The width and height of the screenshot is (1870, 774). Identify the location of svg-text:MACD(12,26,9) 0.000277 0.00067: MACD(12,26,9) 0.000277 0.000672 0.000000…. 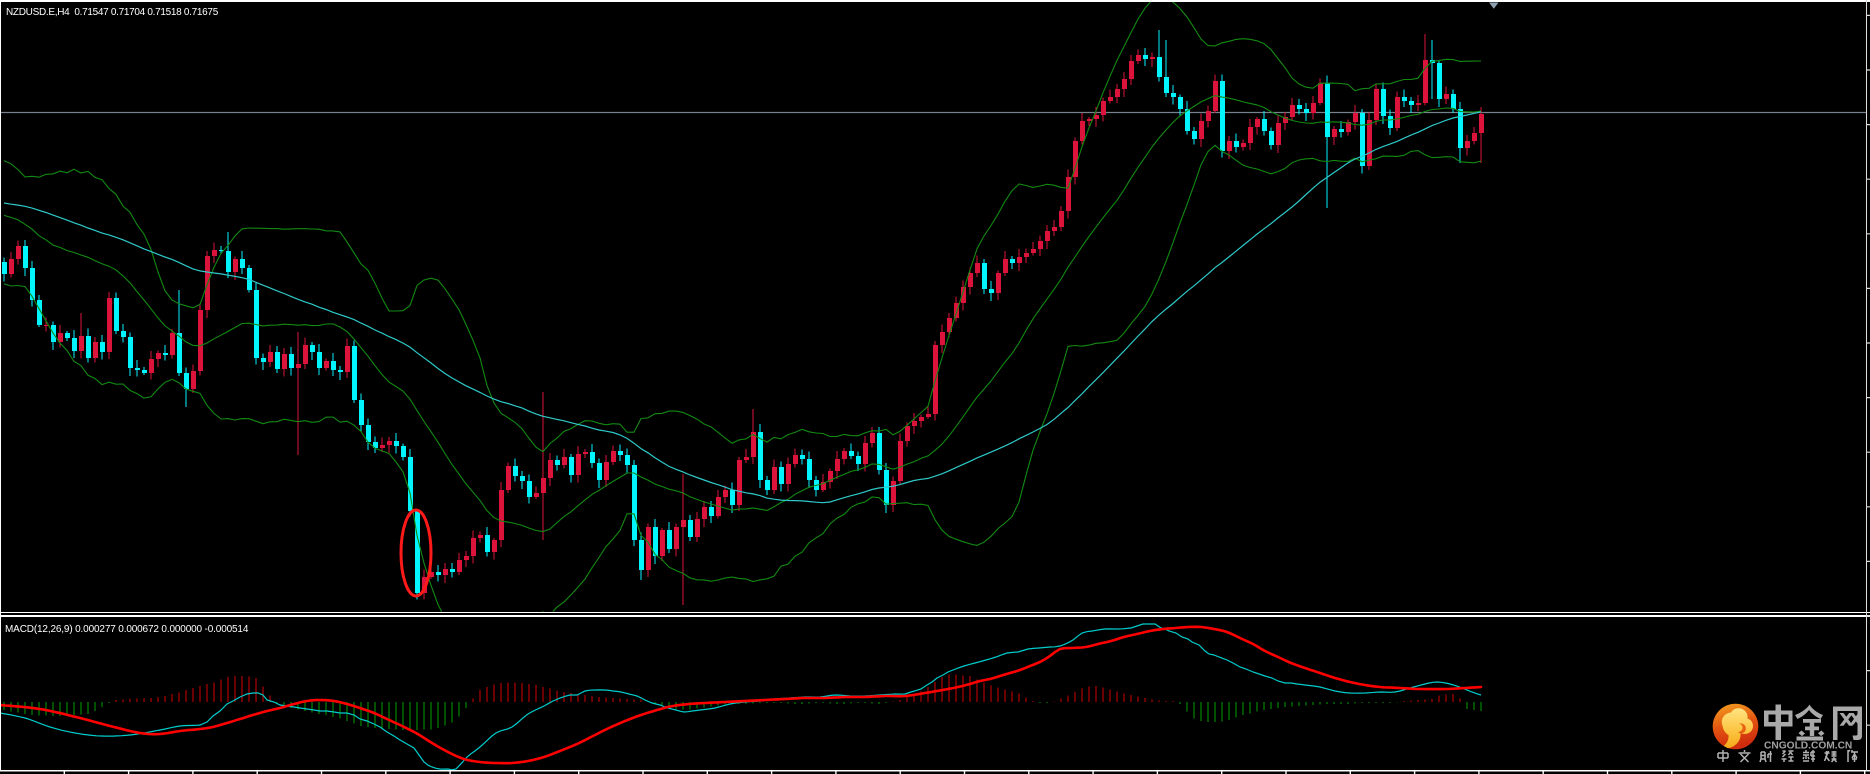
(127, 629).